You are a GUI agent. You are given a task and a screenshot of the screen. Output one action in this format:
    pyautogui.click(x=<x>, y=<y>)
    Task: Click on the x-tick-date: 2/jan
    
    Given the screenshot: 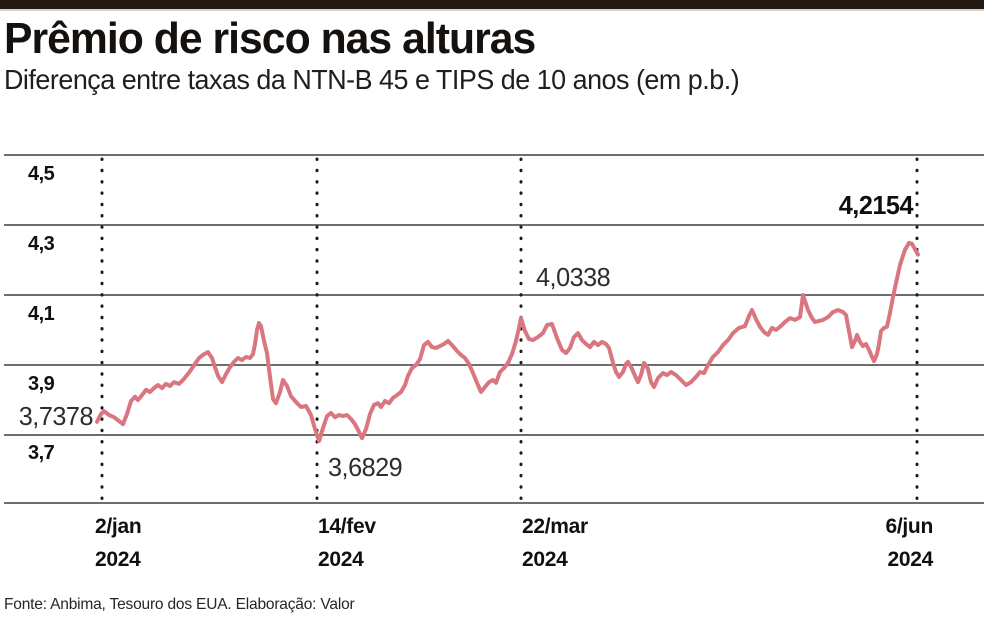 What is the action you would take?
    pyautogui.click(x=118, y=526)
    